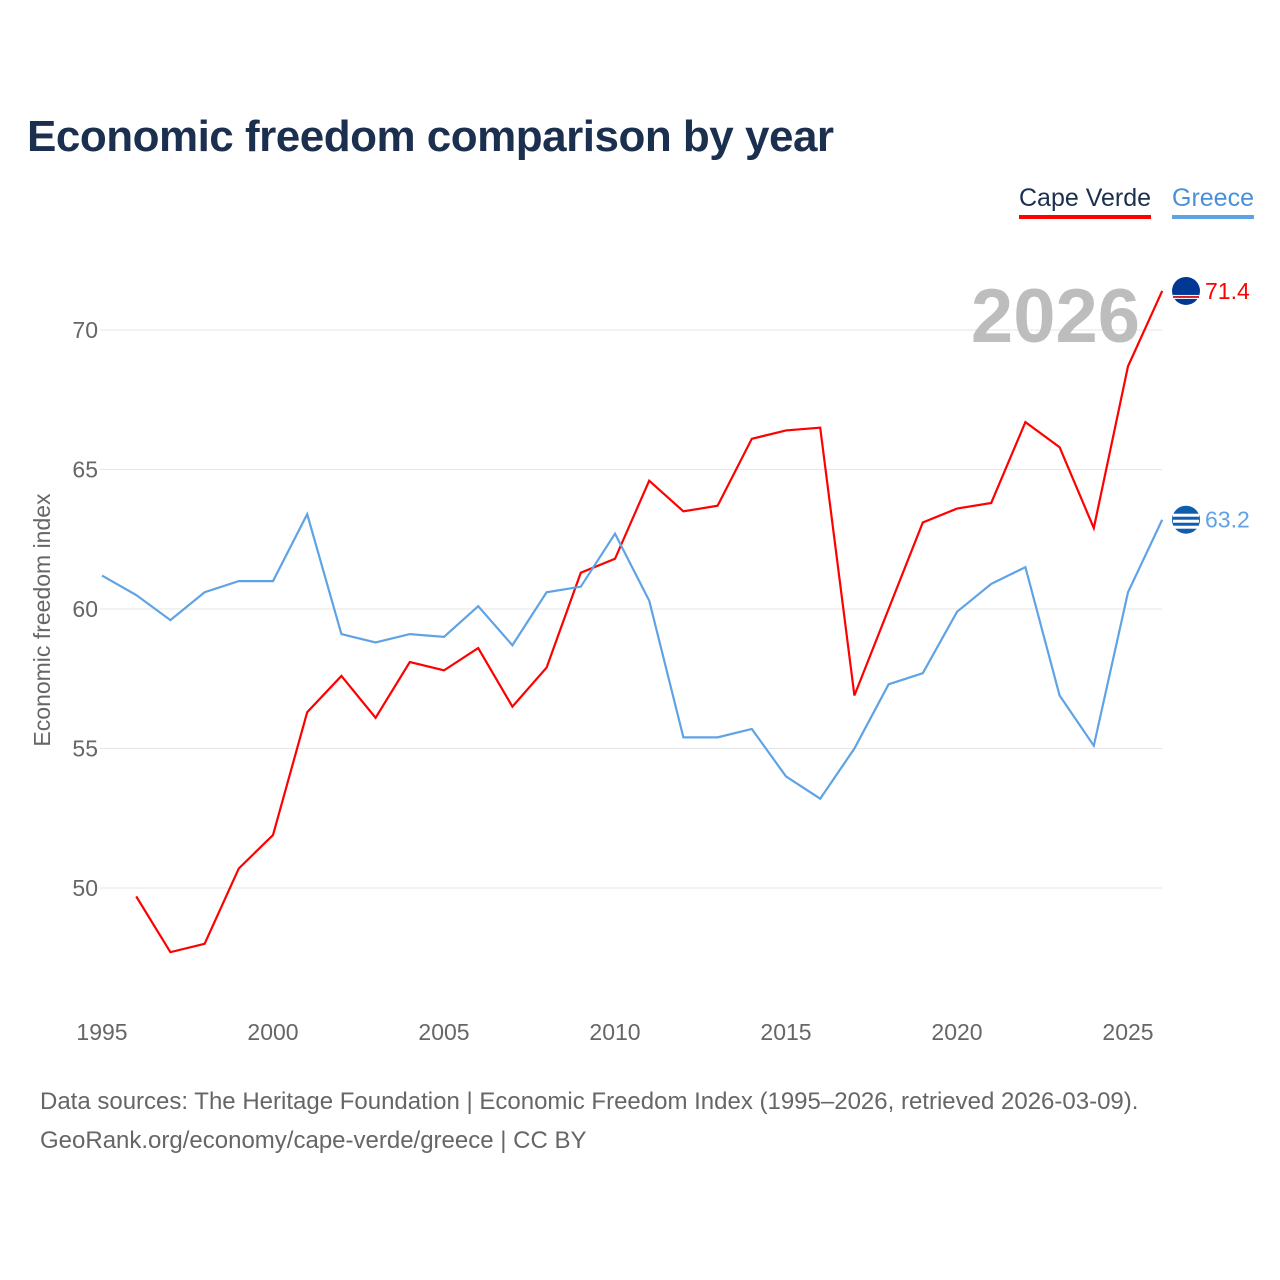  Describe the element at coordinates (85, 609) in the screenshot. I see `y-tick-label: 60` at that location.